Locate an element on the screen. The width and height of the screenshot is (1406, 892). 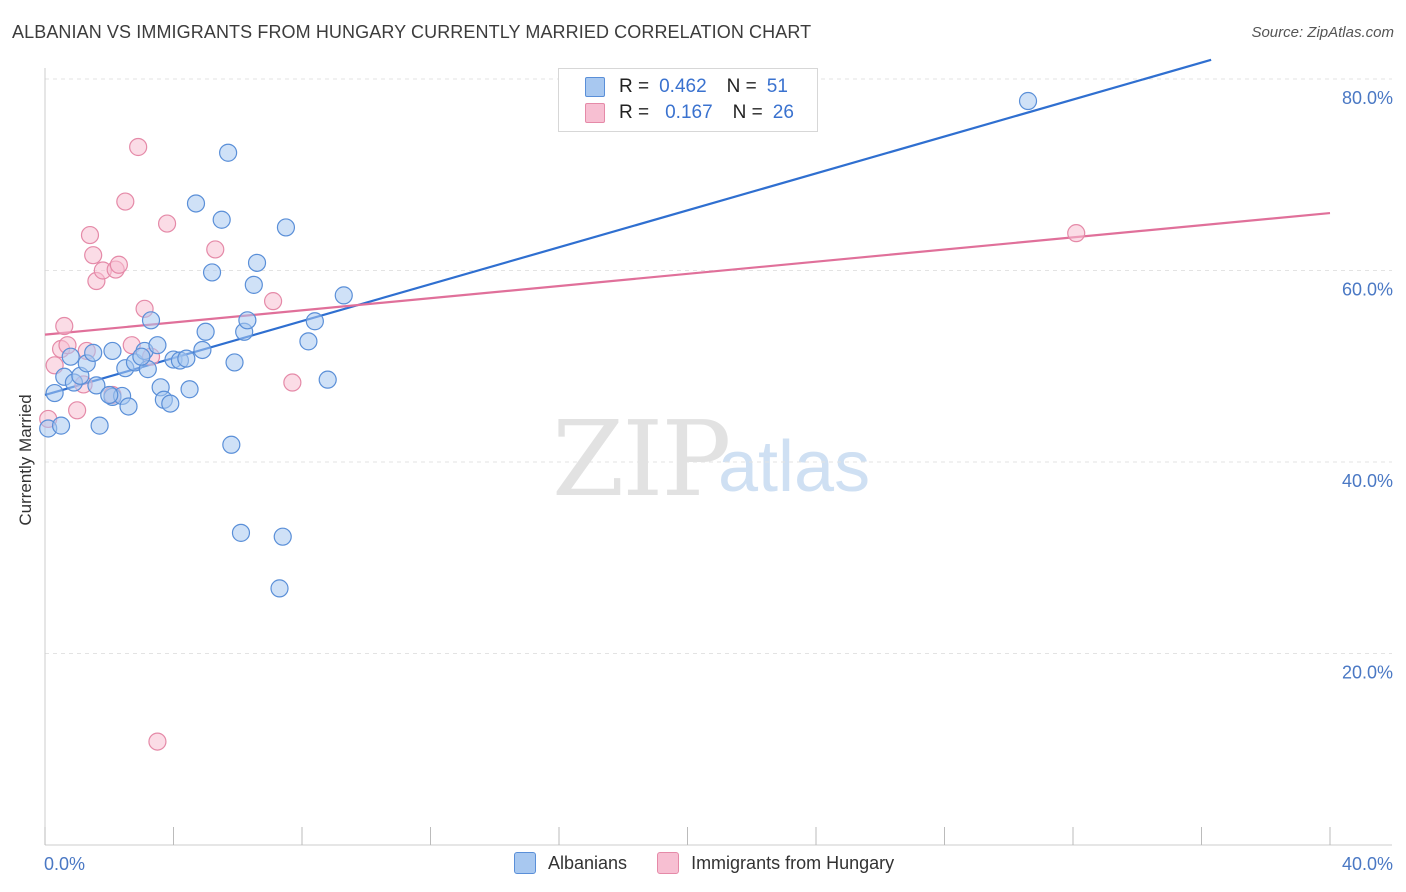
watermark-atlas: atlas is located at coordinates (794, 467).